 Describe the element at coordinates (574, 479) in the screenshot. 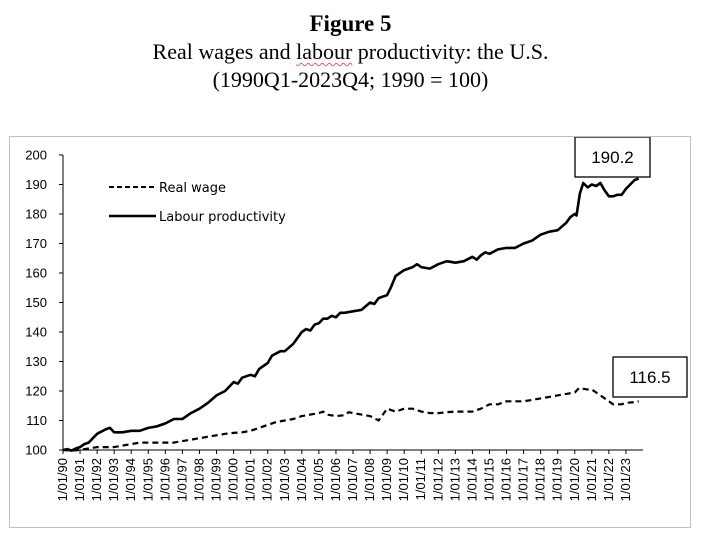

I see `x-tick-label: 1/01/20` at that location.